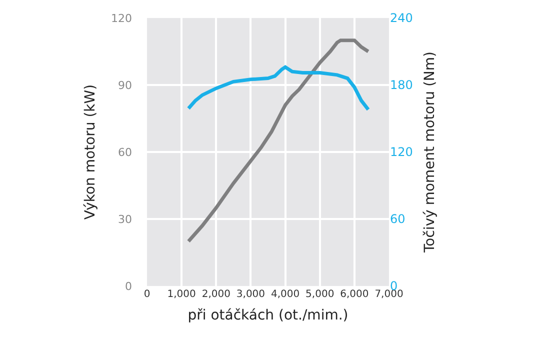 The width and height of the screenshot is (540, 350). What do you see at coordinates (278, 88) in the screenshot?
I see `line-series` at bounding box center [278, 88].